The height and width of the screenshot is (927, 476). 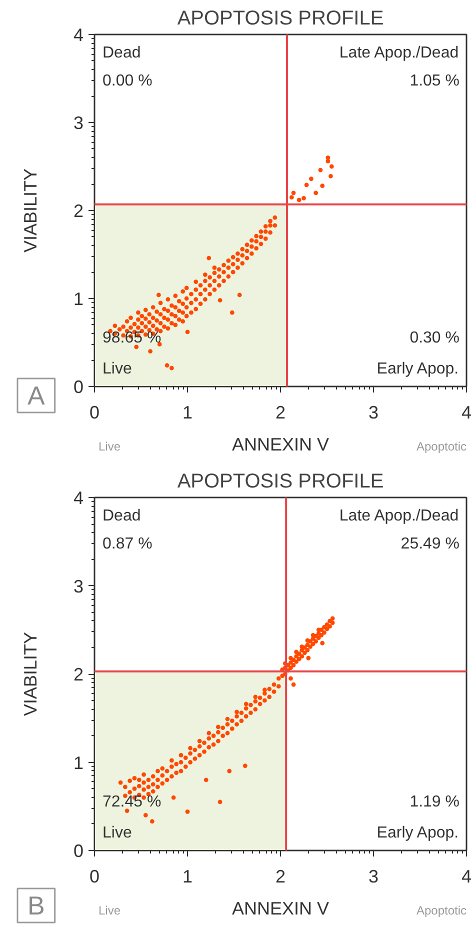 I want to click on annotation: 1.19 %, so click(x=435, y=802).